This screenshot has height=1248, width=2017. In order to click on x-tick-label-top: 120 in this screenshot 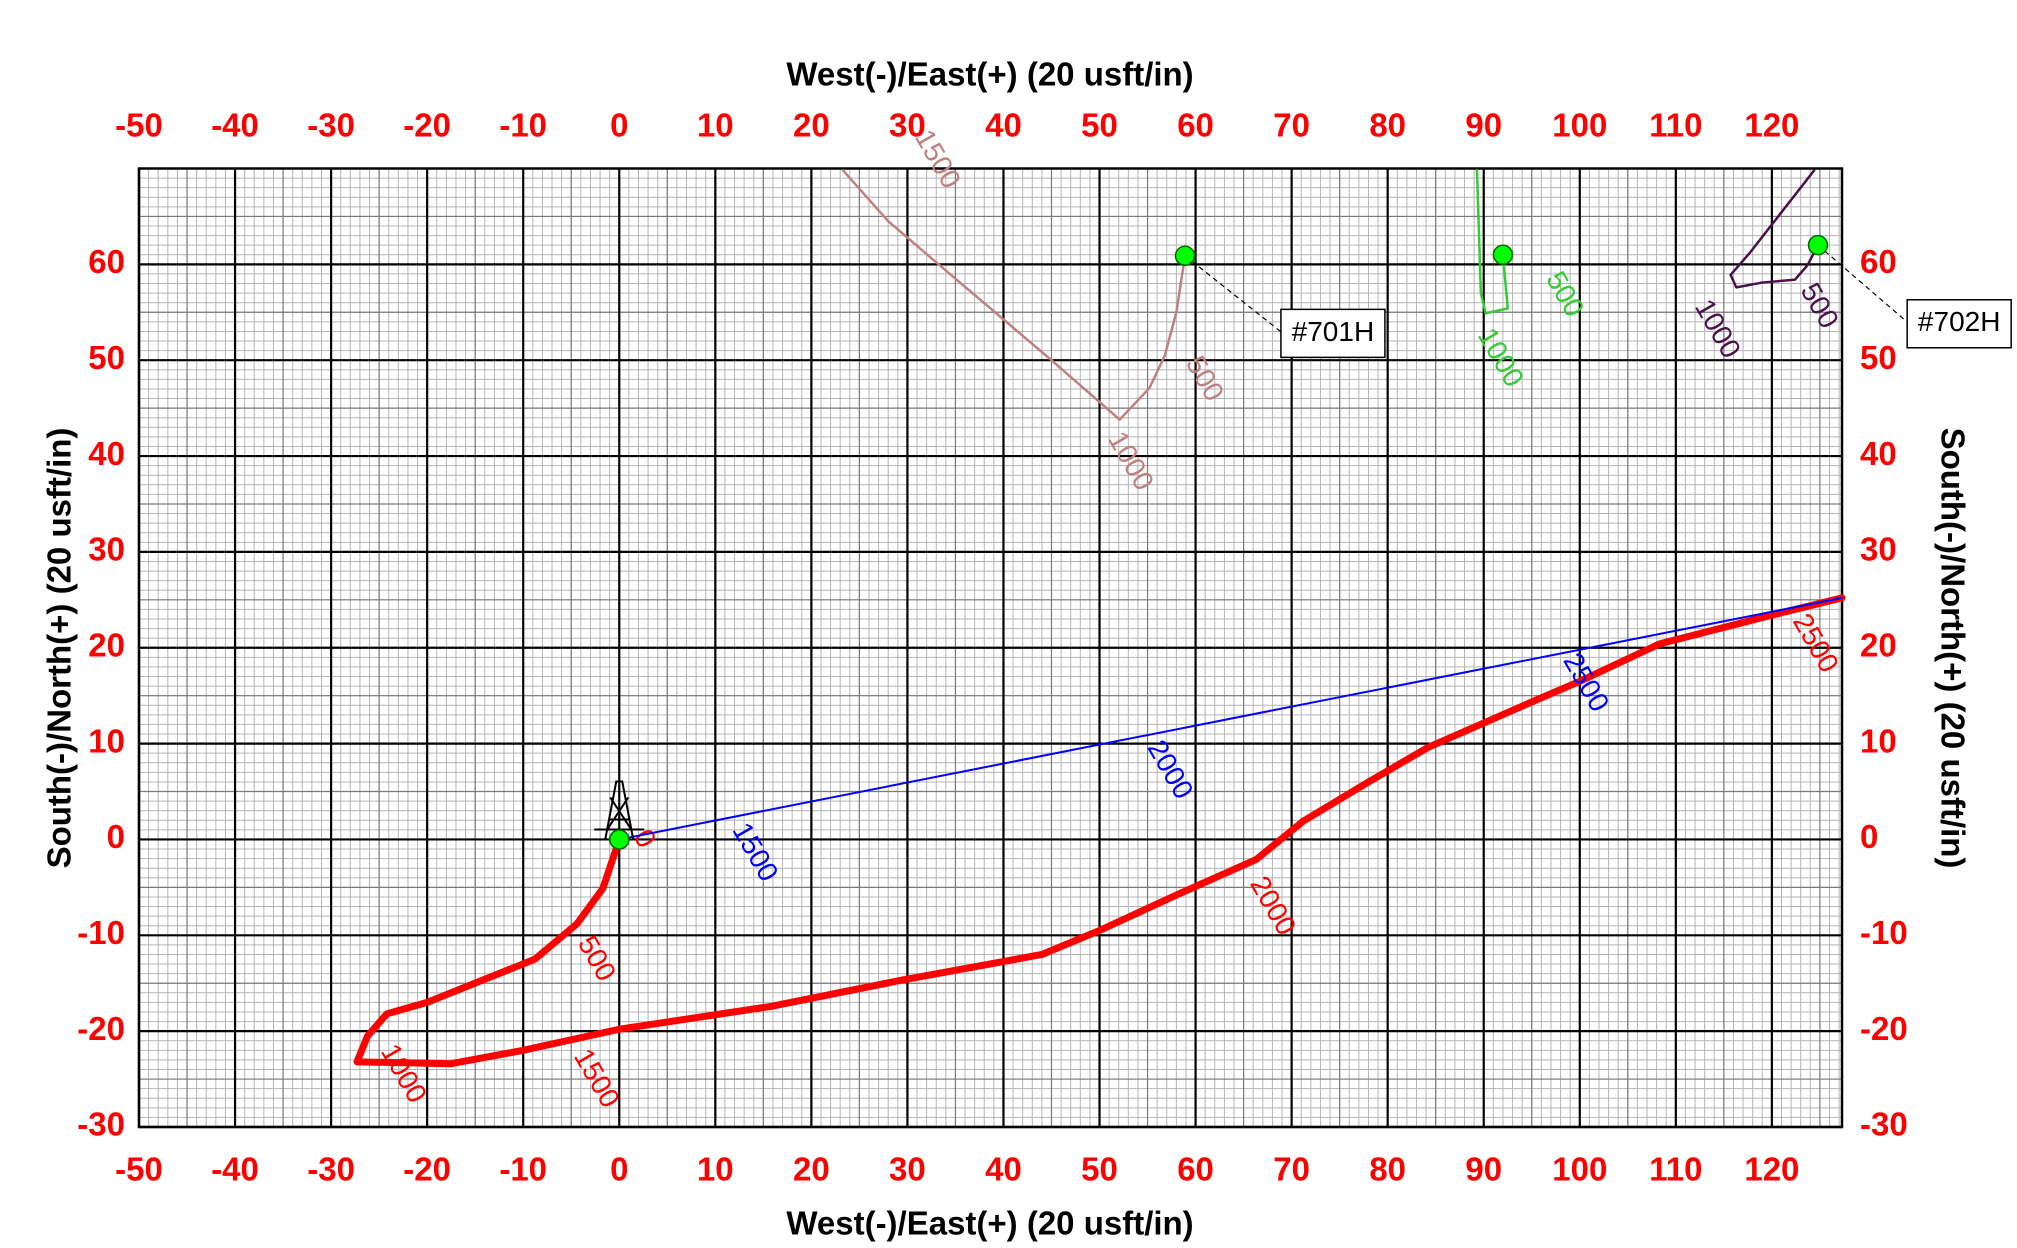, I will do `click(1771, 125)`.